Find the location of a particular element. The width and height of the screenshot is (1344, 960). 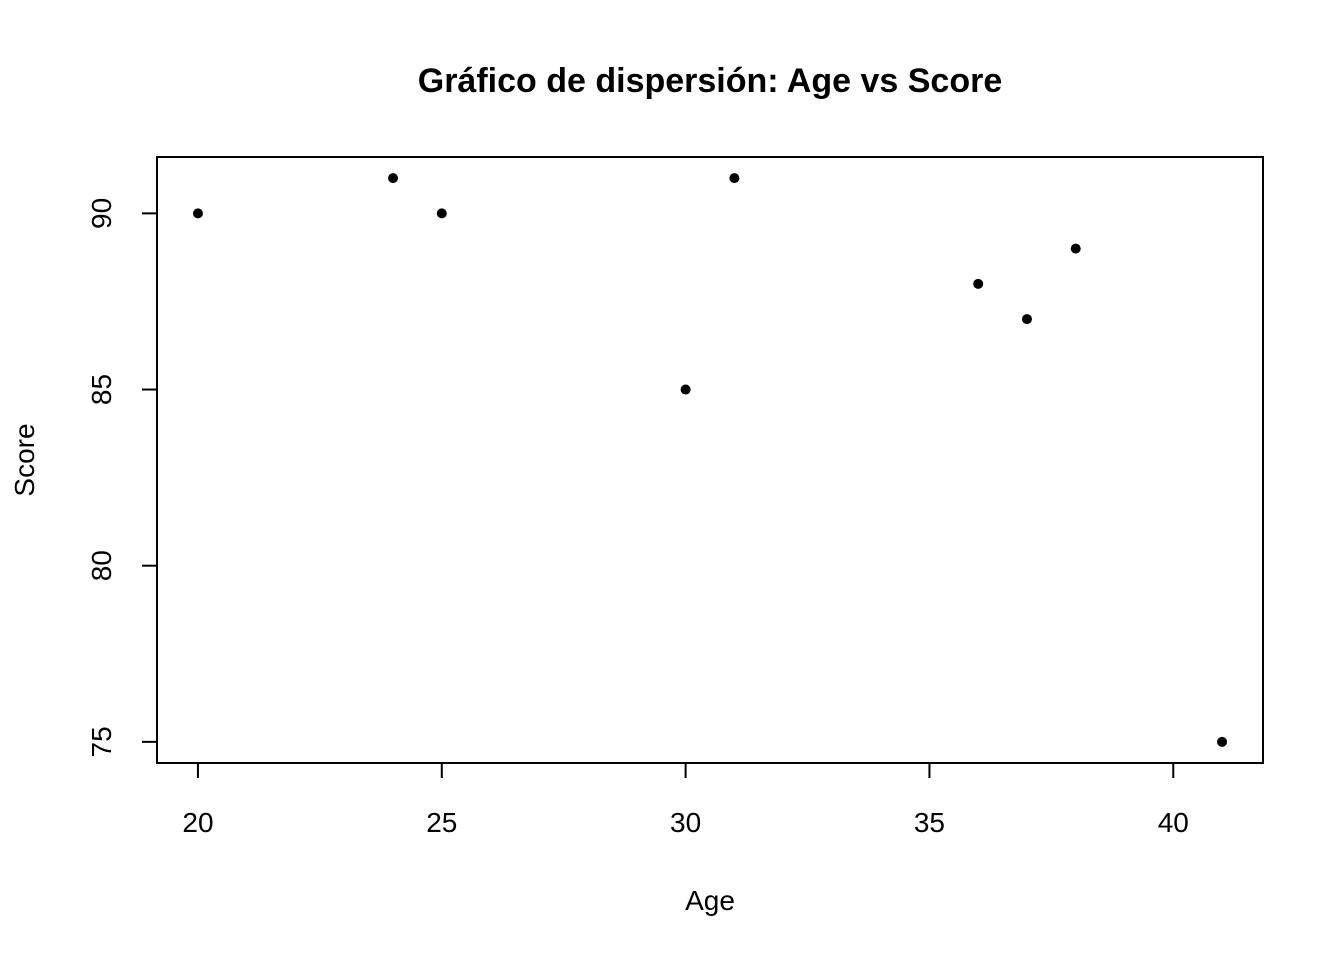

x-tick-label: 40 is located at coordinates (1173, 822).